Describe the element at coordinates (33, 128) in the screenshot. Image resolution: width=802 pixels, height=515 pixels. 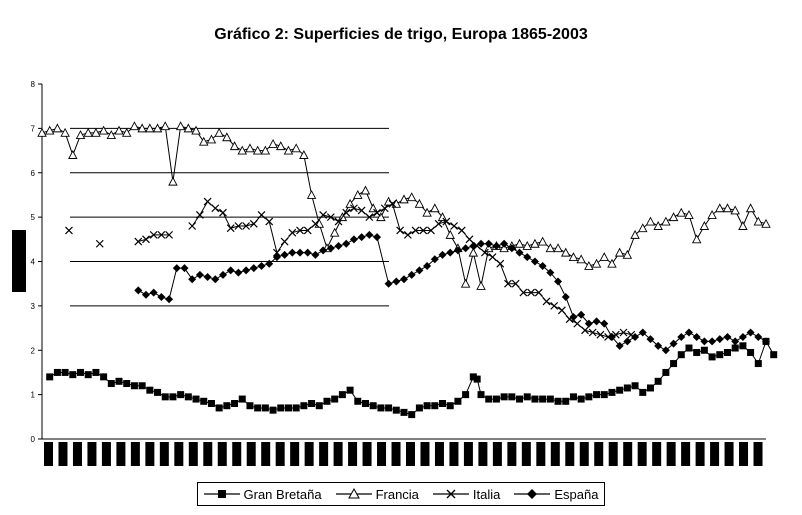
I see `y-tick-label: 7` at that location.